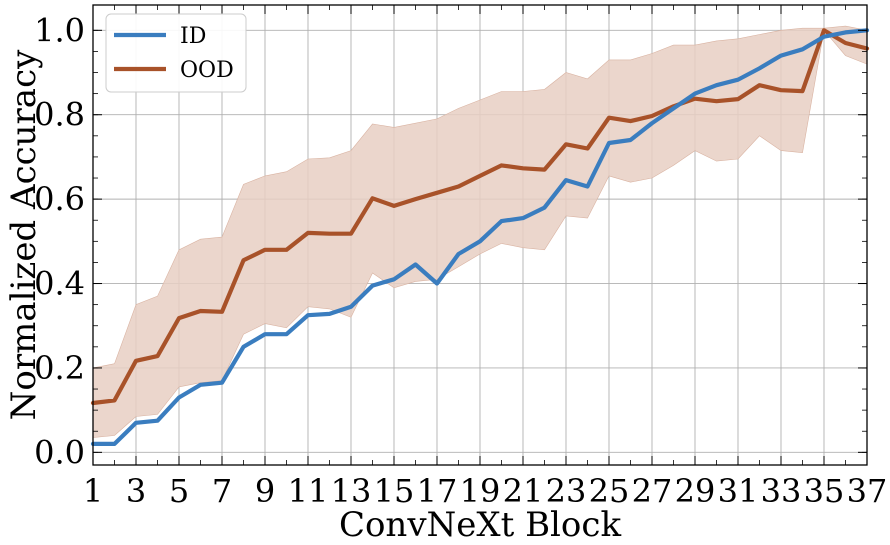 This screenshot has width=890, height=545. I want to click on x-tick-label: 35, so click(824, 491).